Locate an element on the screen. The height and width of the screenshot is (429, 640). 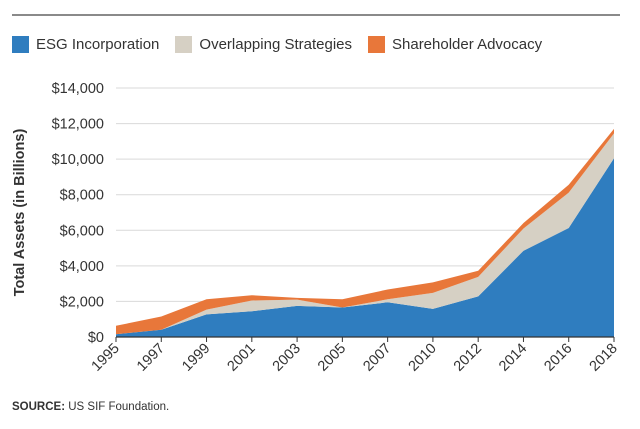
legend-label-shareholder: Shareholder Advocacy is located at coordinates (467, 44).